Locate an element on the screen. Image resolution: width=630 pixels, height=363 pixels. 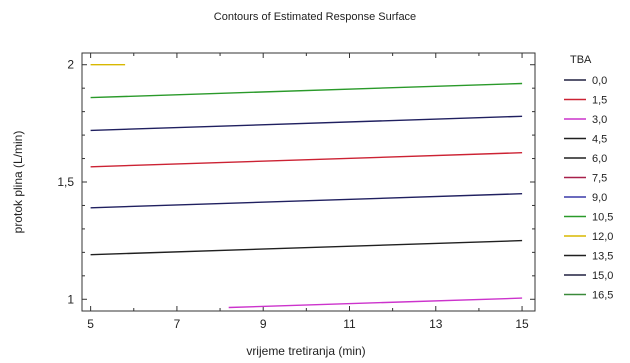
y-tick-label: 1,5 is located at coordinates (65, 182).